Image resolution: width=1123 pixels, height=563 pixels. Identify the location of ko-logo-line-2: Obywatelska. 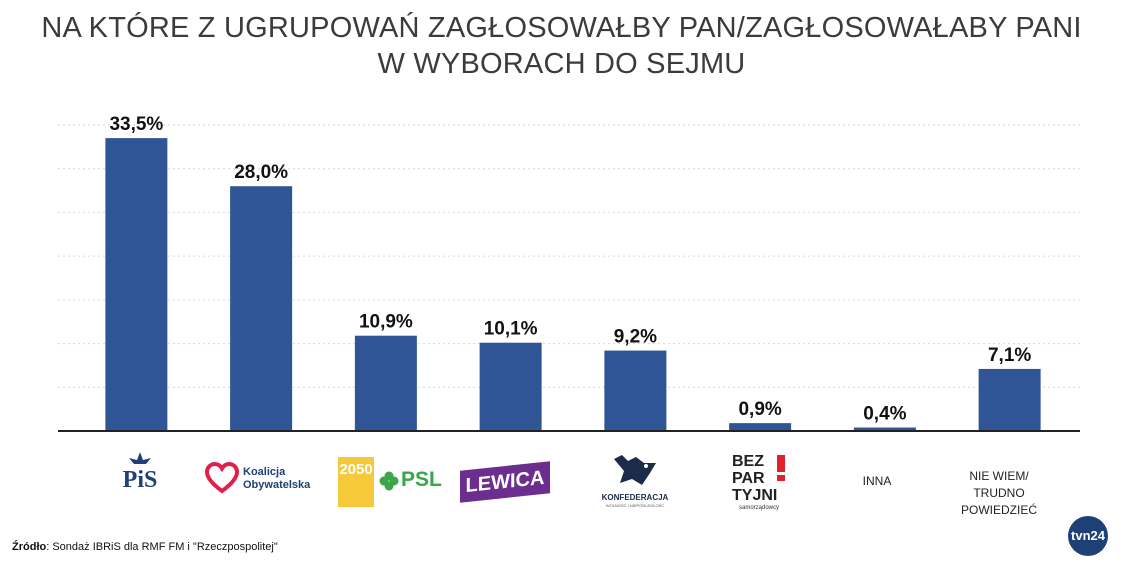
(277, 485).